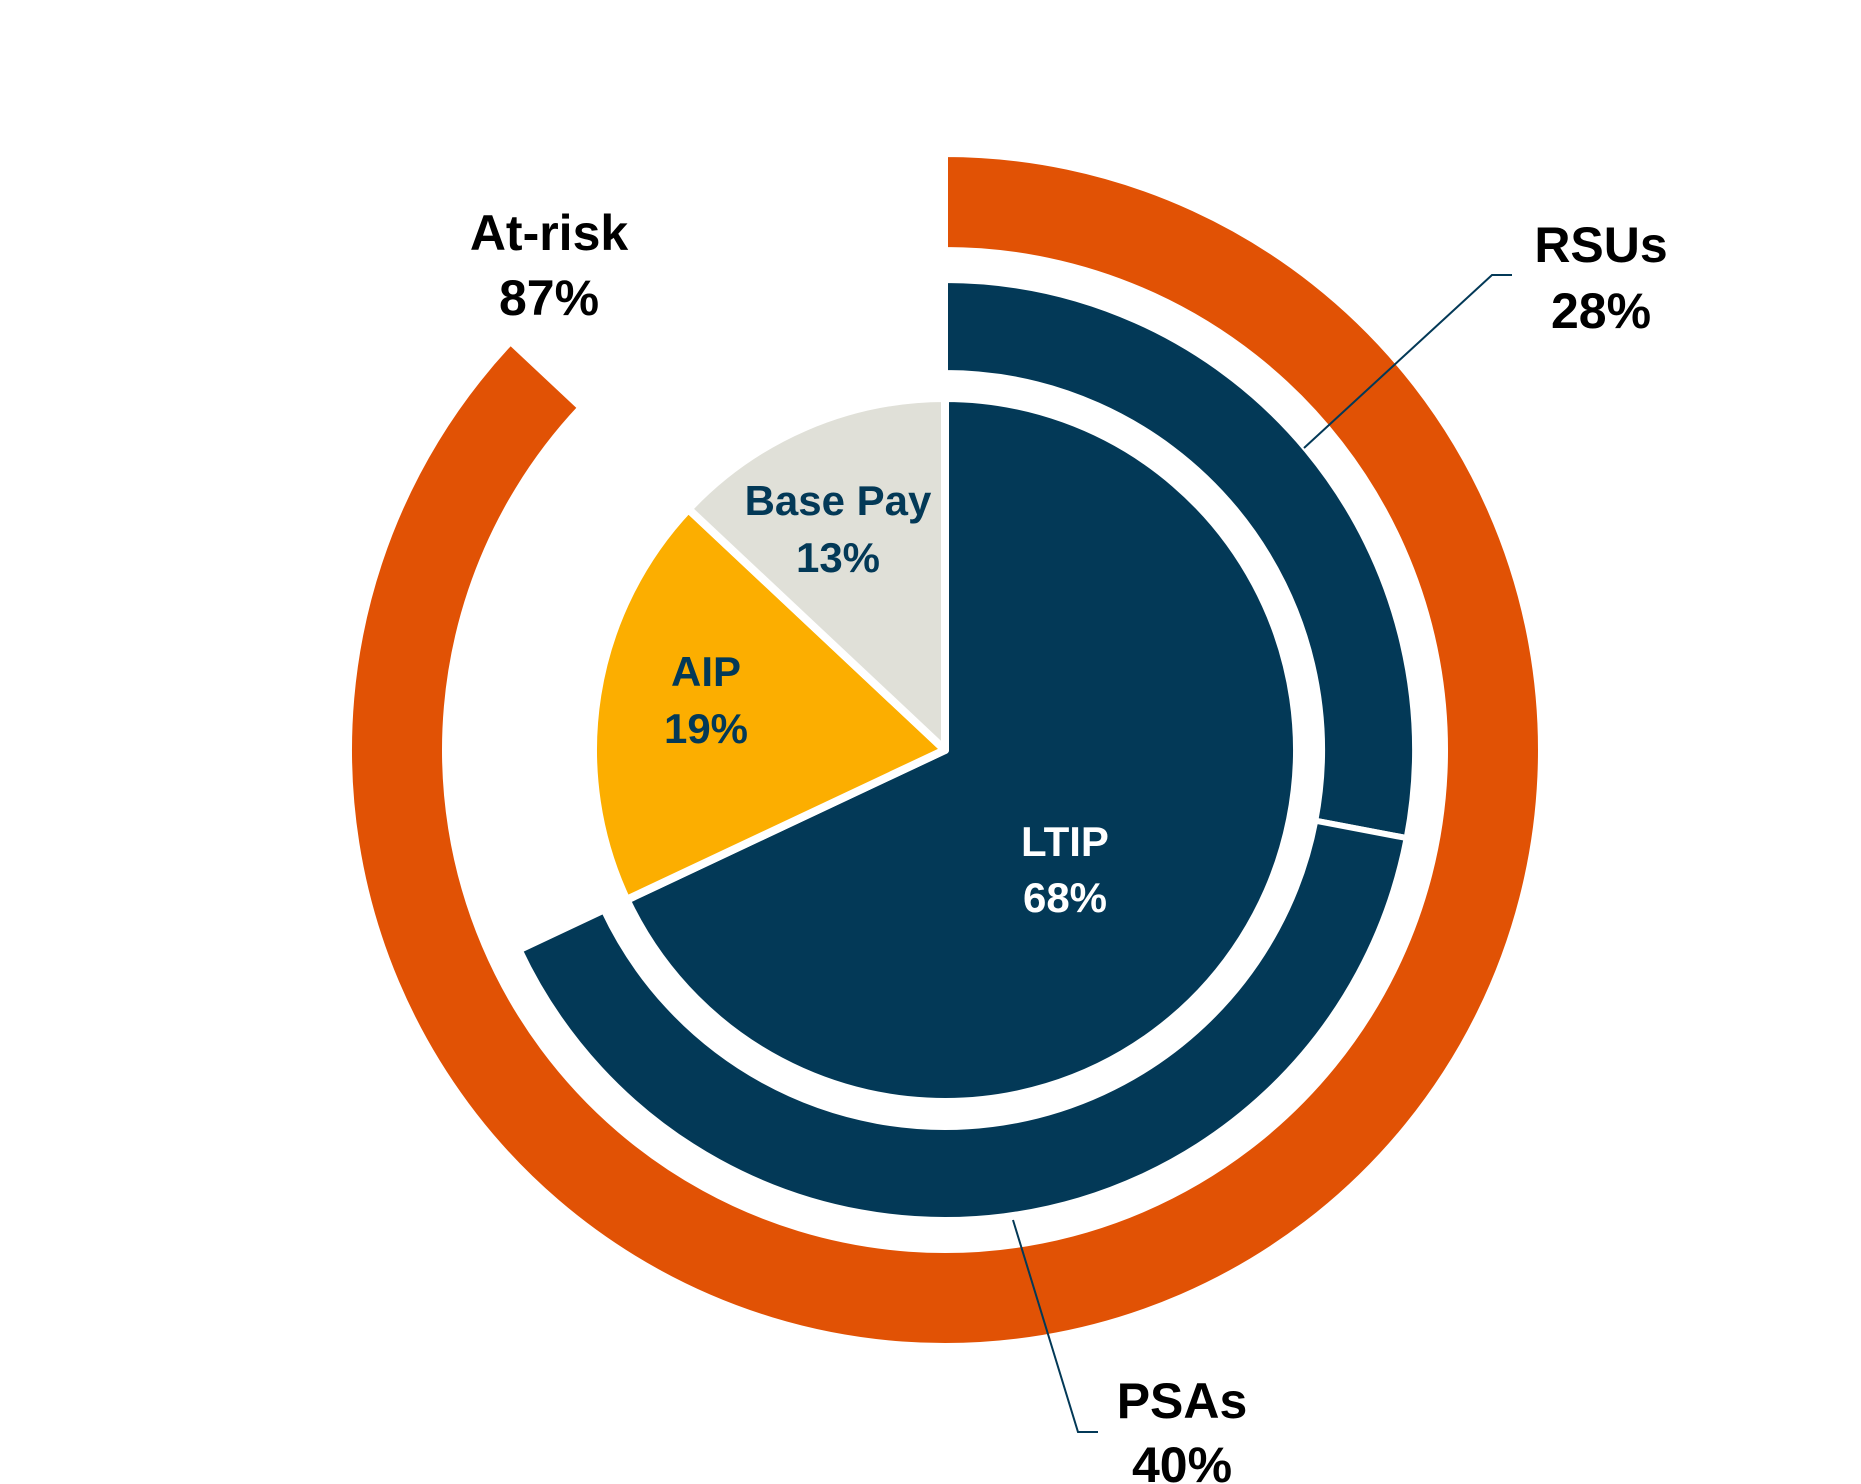 This screenshot has width=1861, height=1484. Describe the element at coordinates (1182, 1401) in the screenshot. I see `label-psas-name: PSAs` at that location.